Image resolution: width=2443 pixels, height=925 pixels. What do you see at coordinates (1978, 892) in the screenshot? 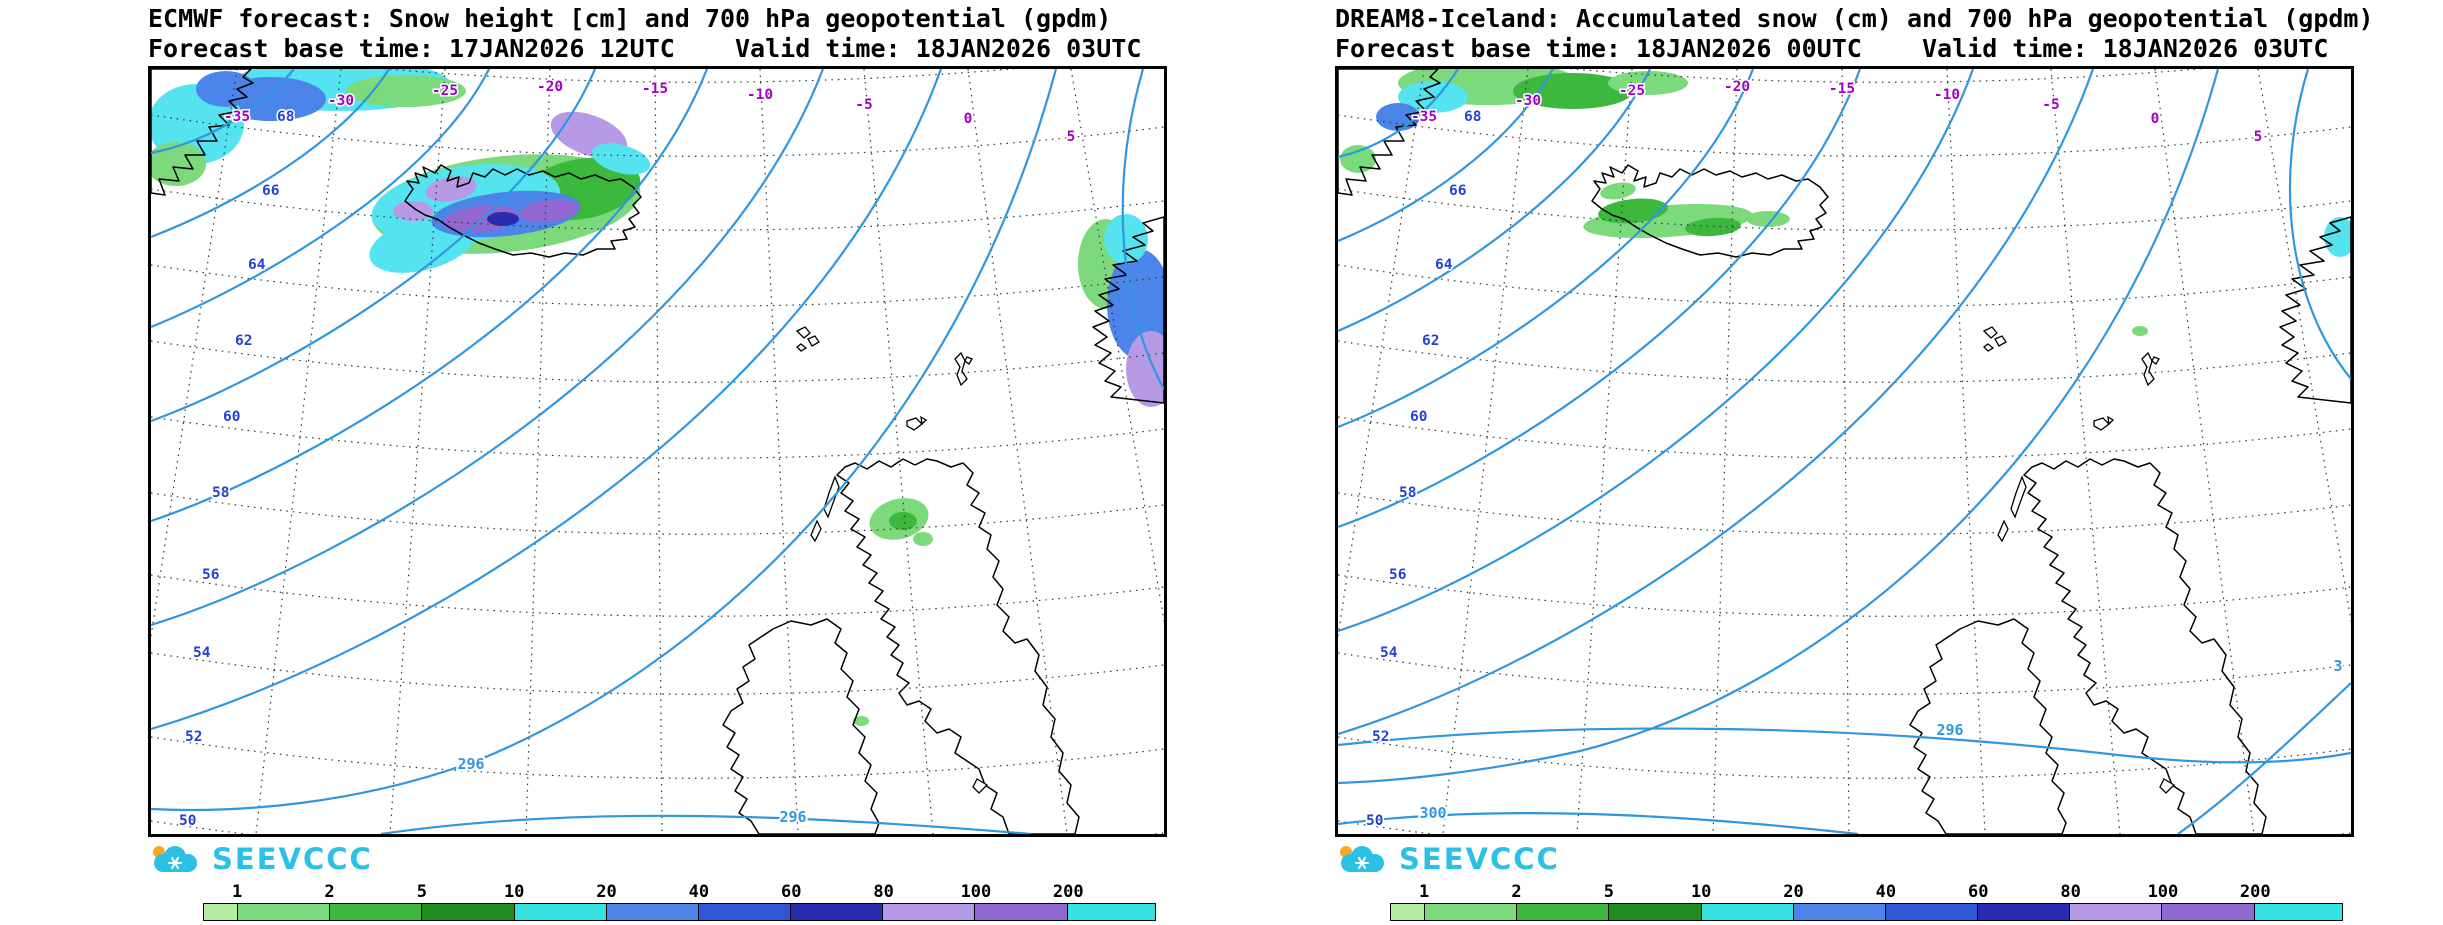
I see `colorbar-label: 60` at bounding box center [1978, 892].